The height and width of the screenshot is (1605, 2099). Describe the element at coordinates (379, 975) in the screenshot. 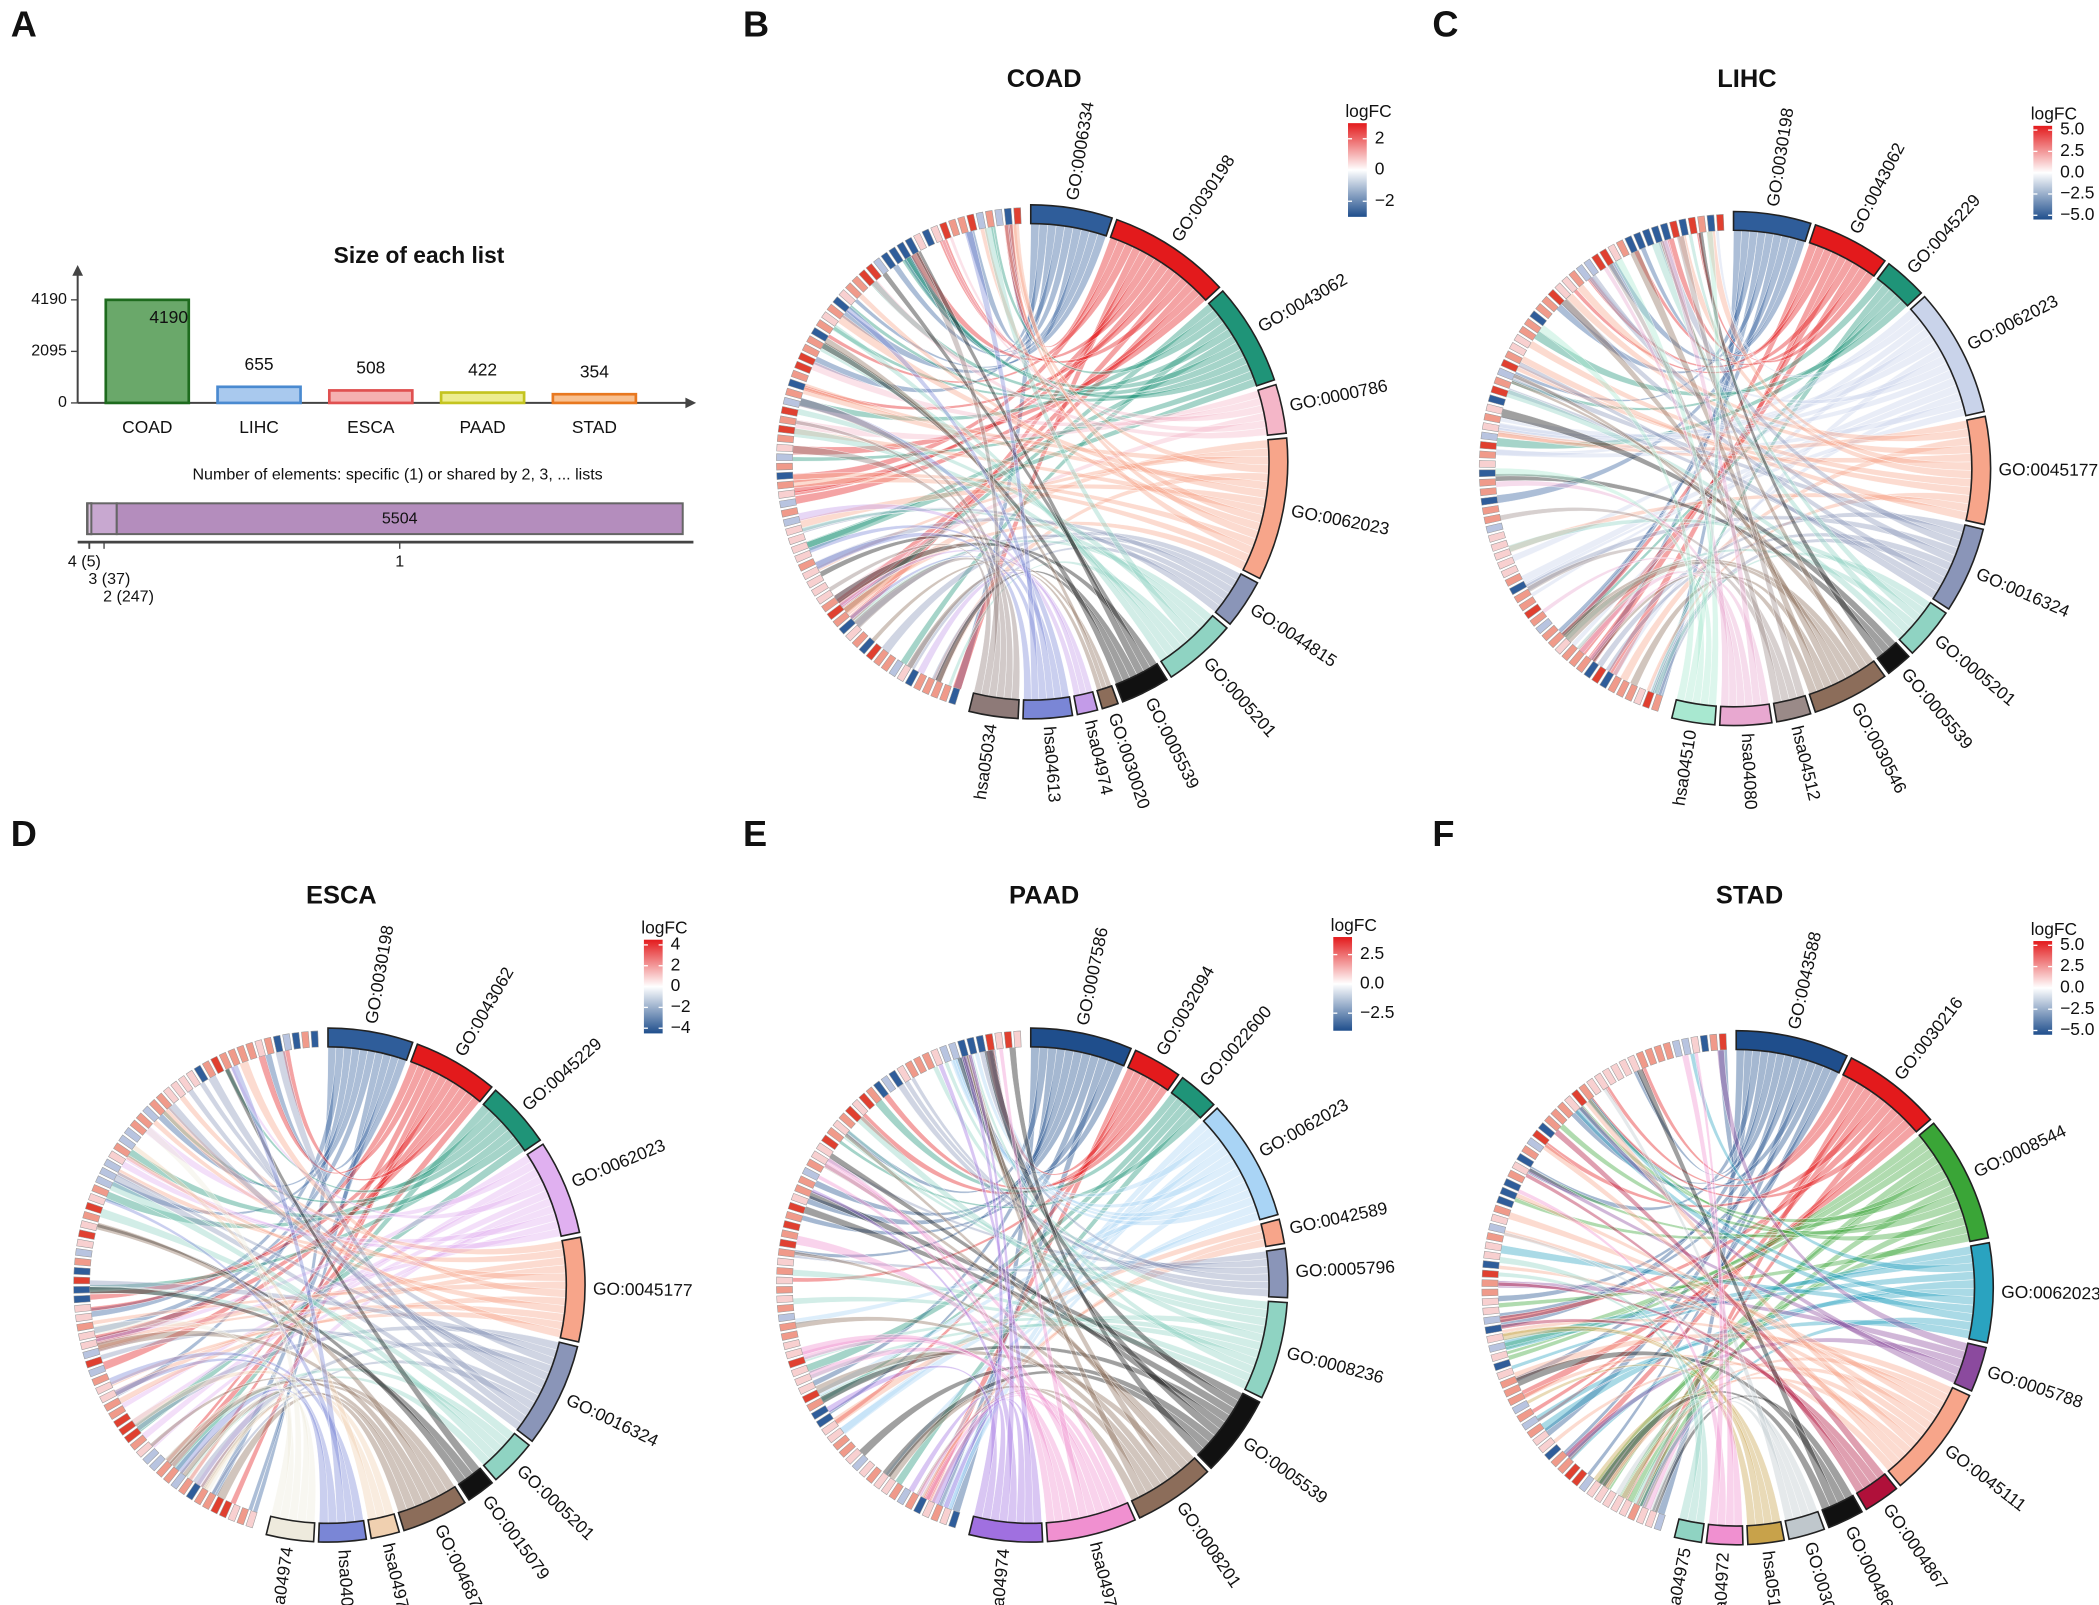

I see `term-label: GO:0030198` at that location.